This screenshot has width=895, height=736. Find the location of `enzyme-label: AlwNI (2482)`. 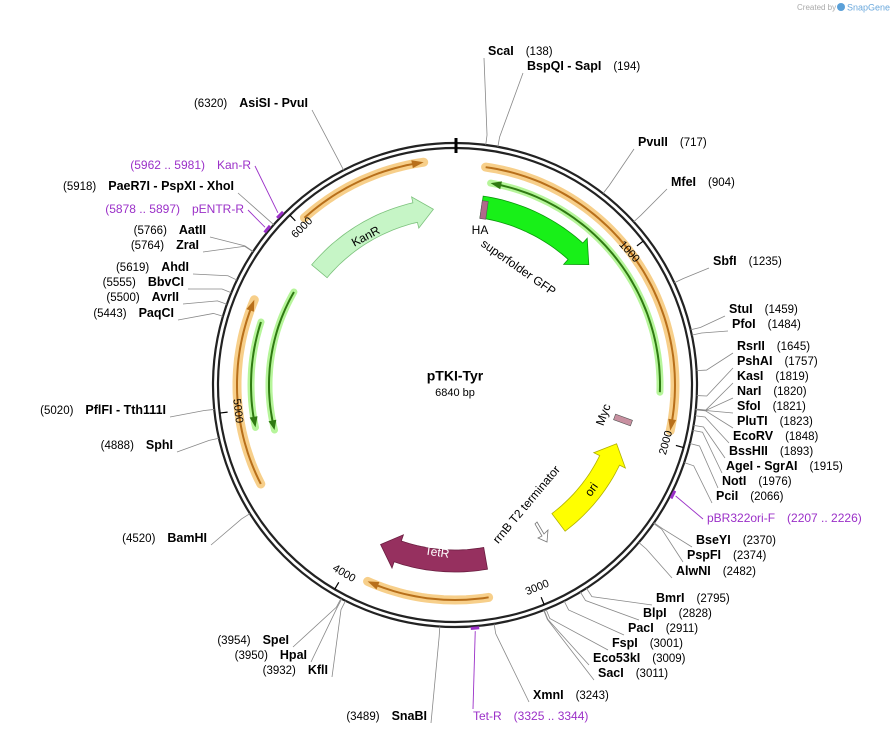

enzyme-label: AlwNI (2482) is located at coordinates (716, 571).